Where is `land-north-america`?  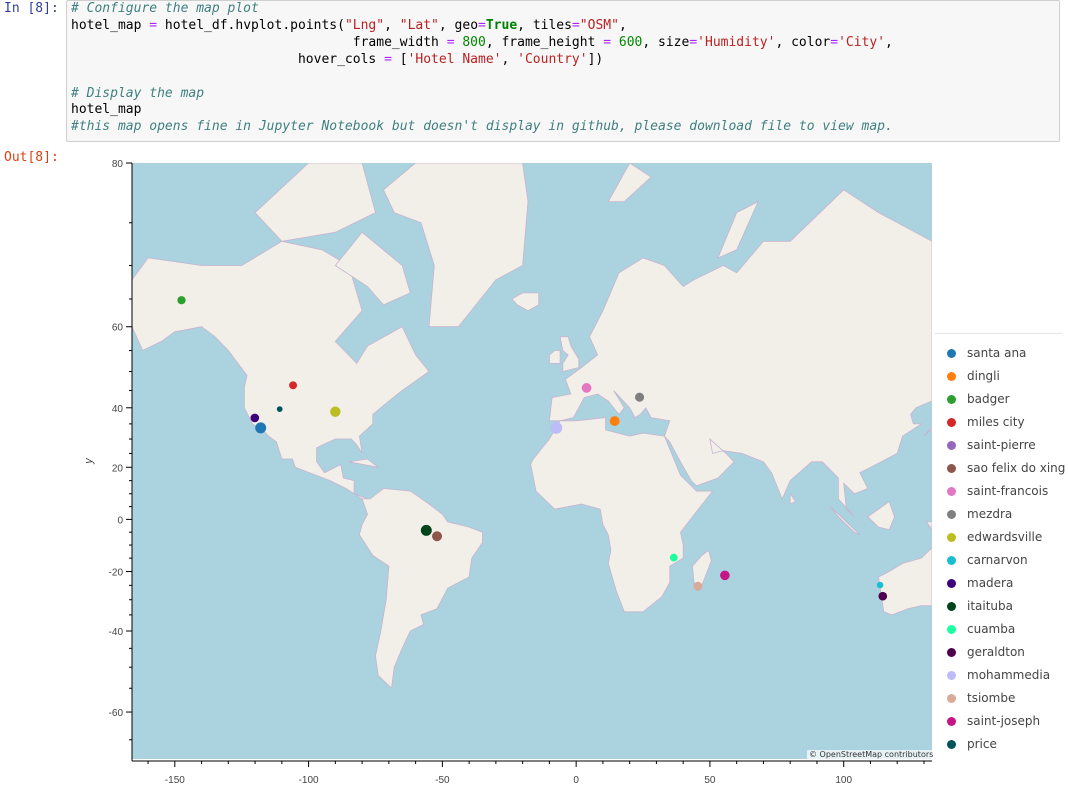
land-north-america is located at coordinates (281, 370).